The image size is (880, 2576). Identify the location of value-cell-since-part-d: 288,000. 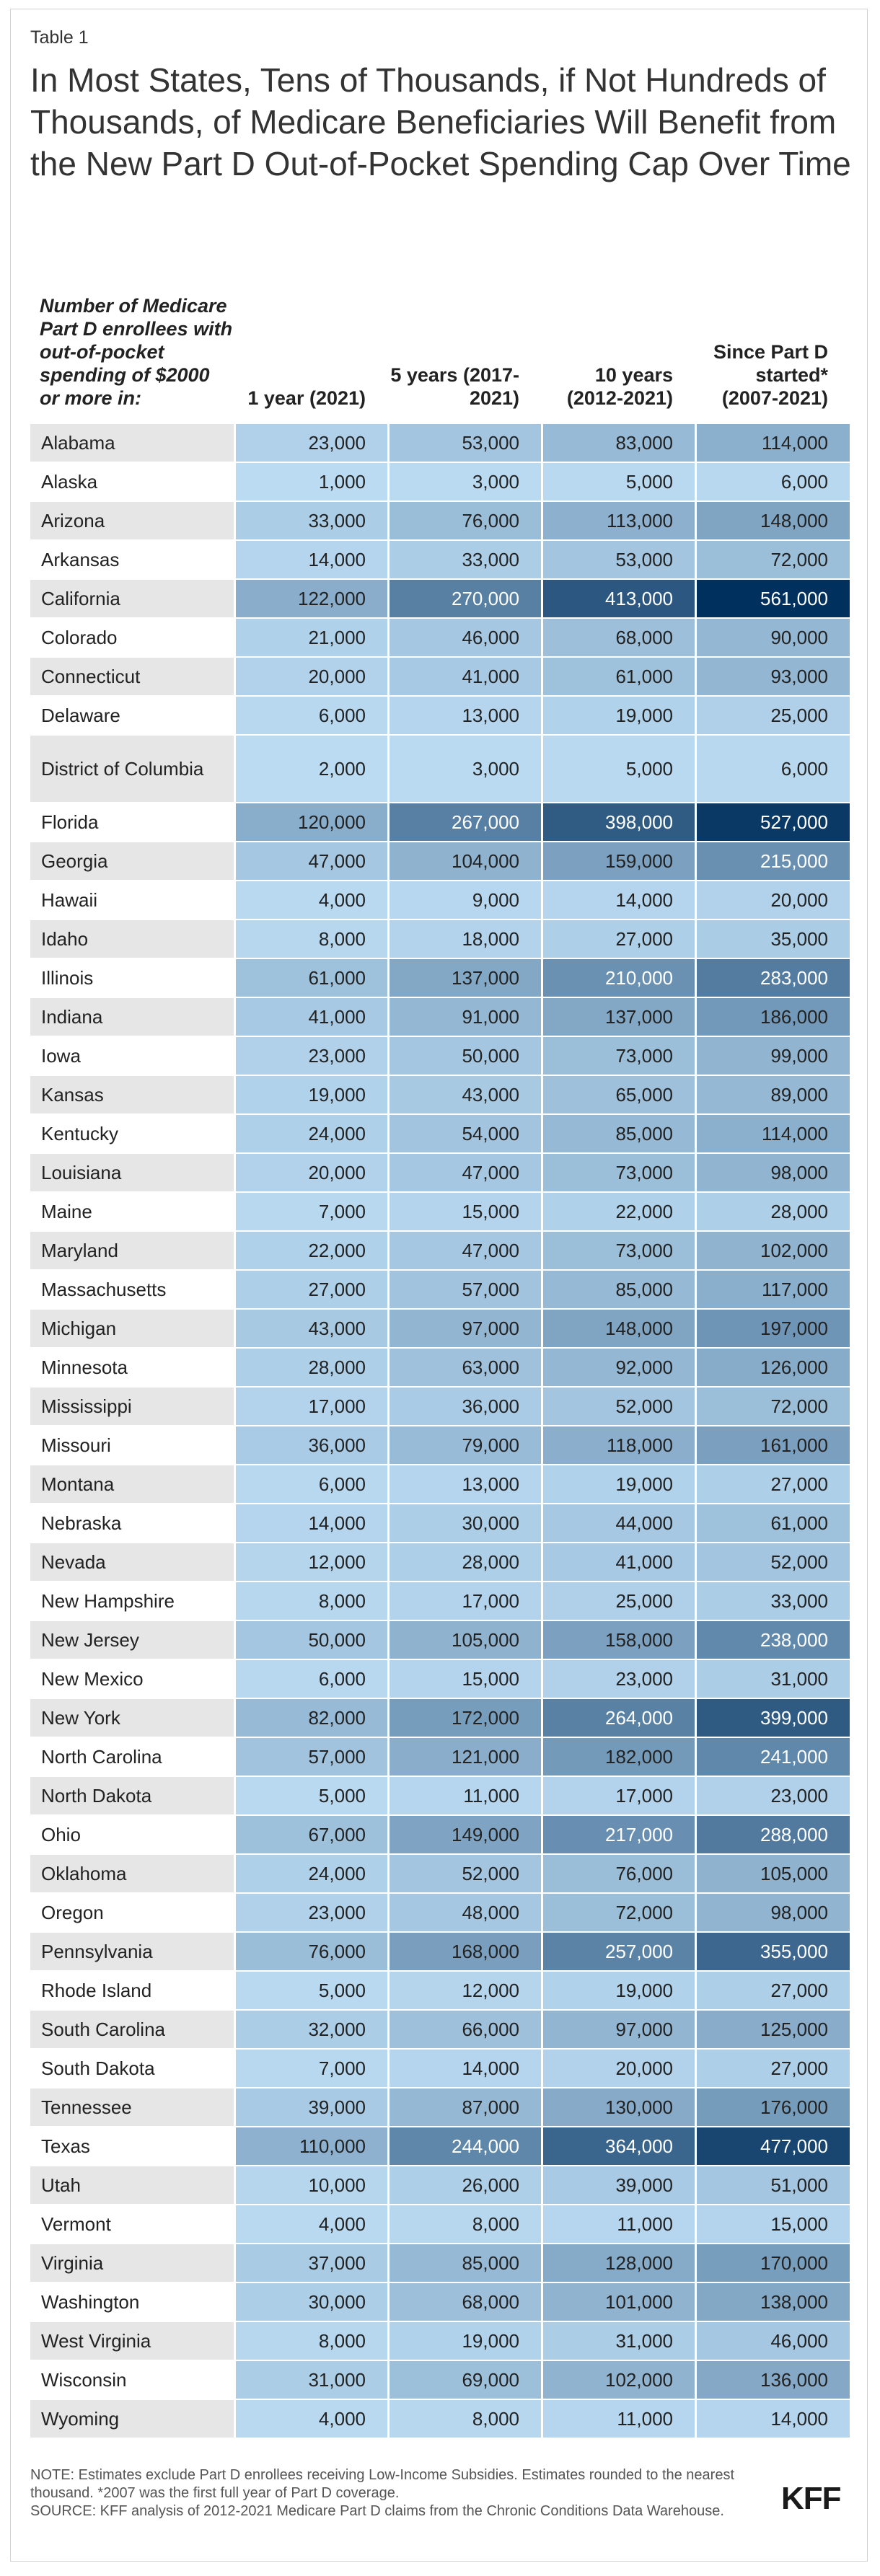
(773, 1834).